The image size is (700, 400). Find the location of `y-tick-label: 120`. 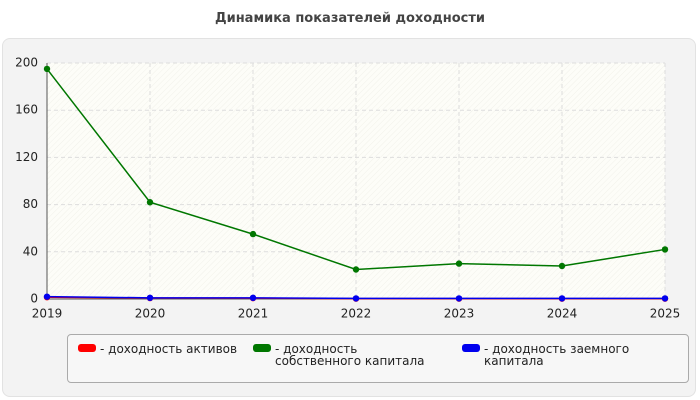

y-tick-label: 120 is located at coordinates (26, 157).